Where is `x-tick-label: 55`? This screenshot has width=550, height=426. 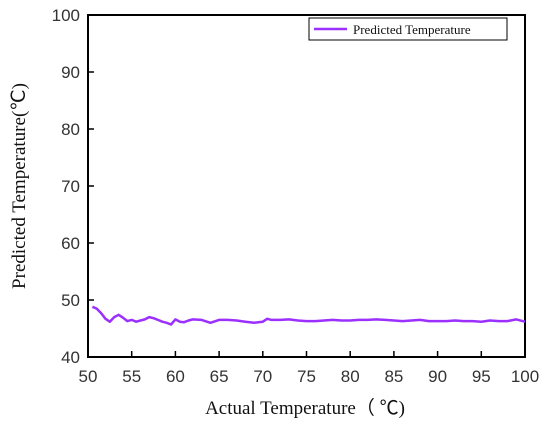
x-tick-label: 55 is located at coordinates (131, 376).